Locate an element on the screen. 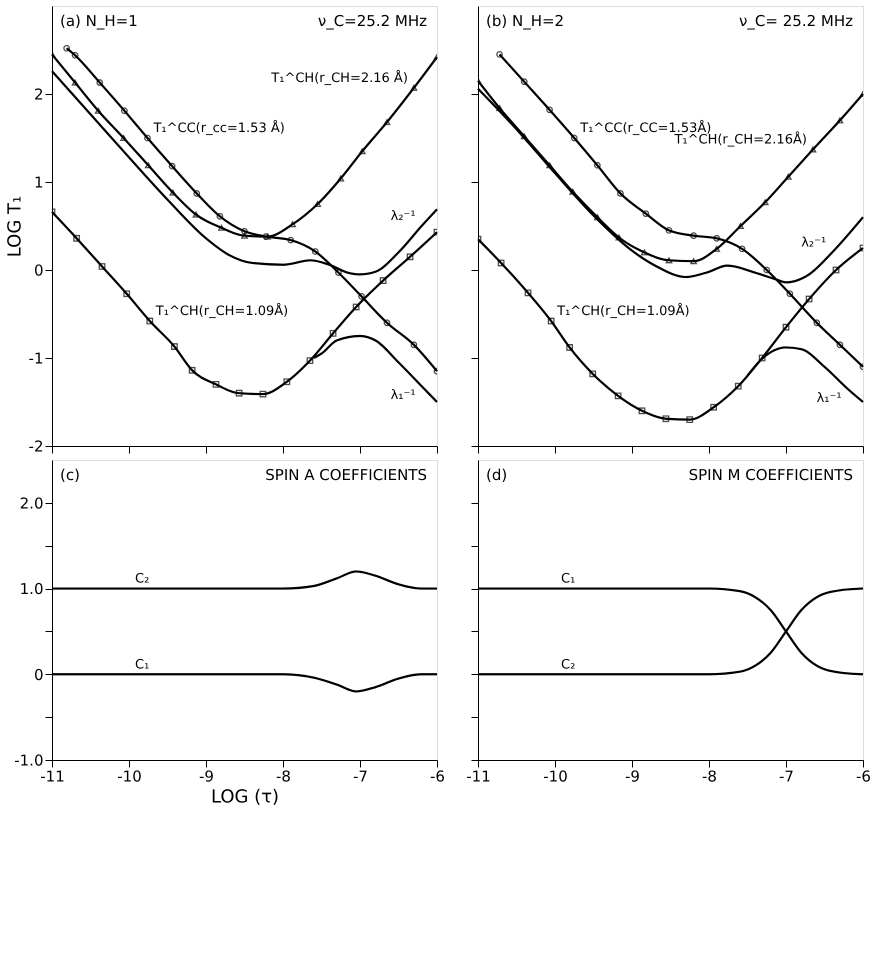  annotation: (b) N_H=2 is located at coordinates (525, 21).